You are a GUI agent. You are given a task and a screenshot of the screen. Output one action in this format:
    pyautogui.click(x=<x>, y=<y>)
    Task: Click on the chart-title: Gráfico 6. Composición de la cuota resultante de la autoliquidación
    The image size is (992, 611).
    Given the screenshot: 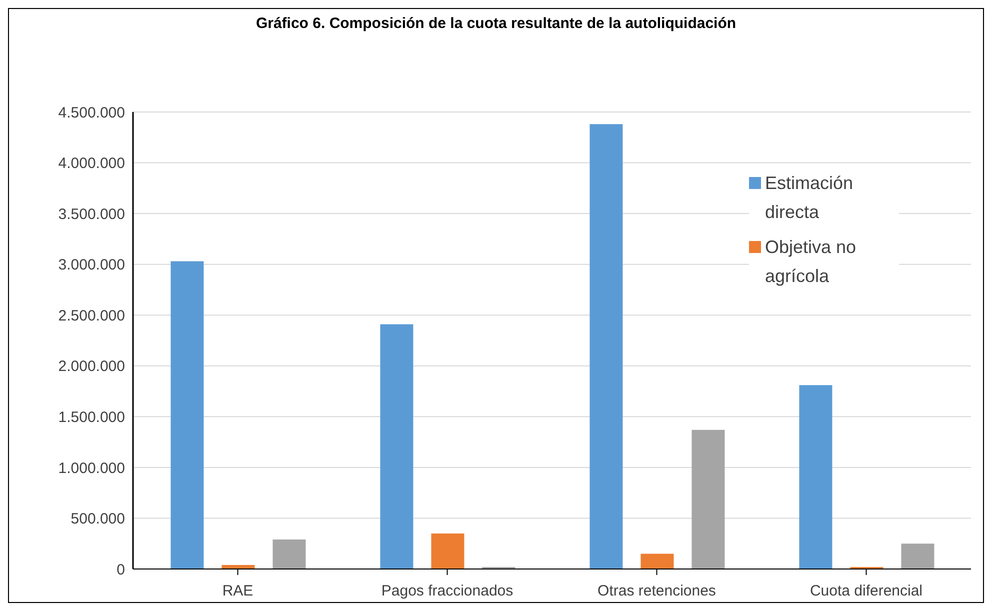 What is the action you would take?
    pyautogui.click(x=496, y=23)
    